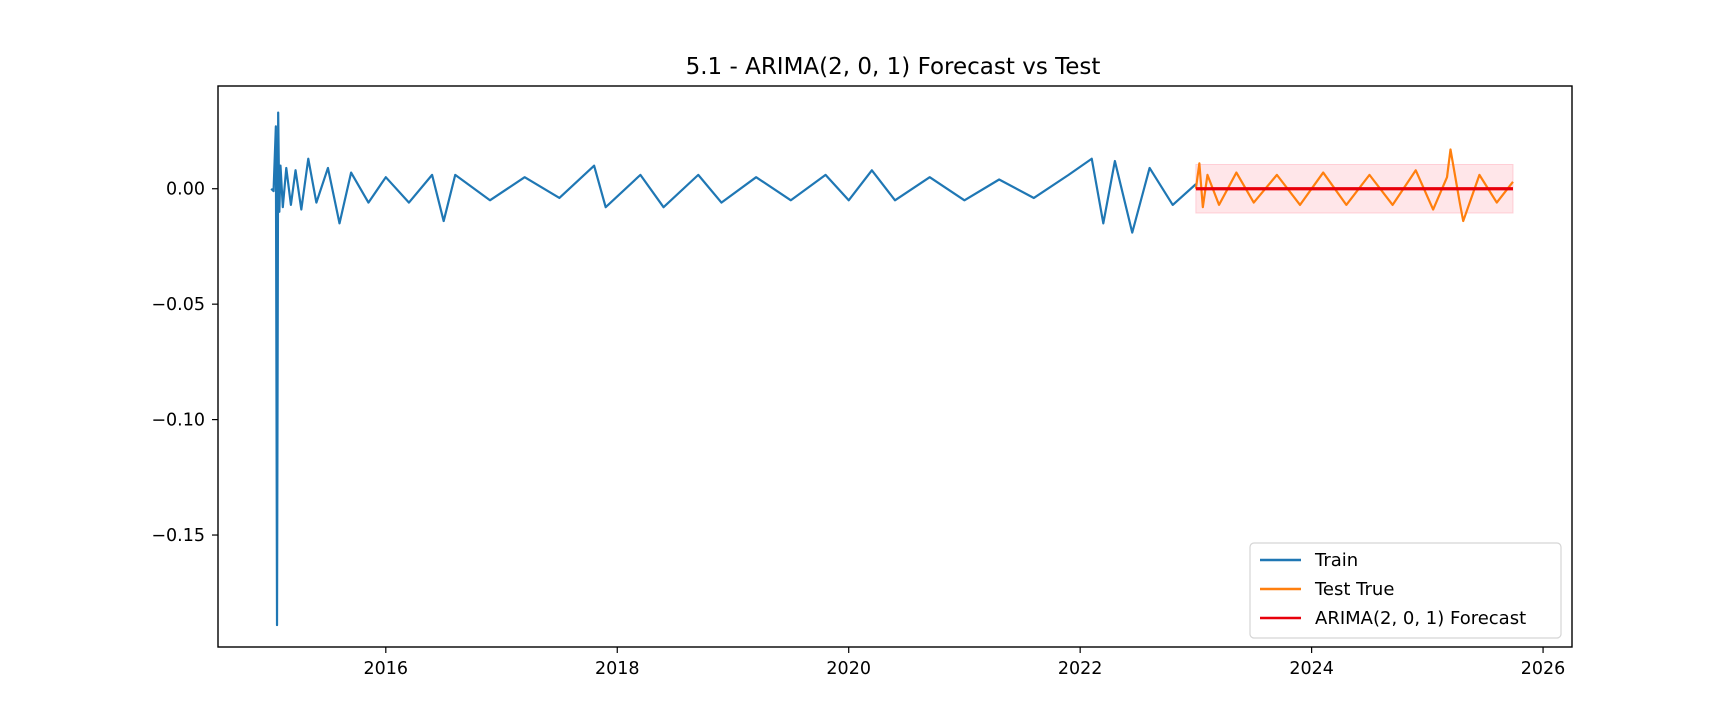  I want to click on legend-label: ARIMA(2, 0, 1) Forecast, so click(1420, 618).